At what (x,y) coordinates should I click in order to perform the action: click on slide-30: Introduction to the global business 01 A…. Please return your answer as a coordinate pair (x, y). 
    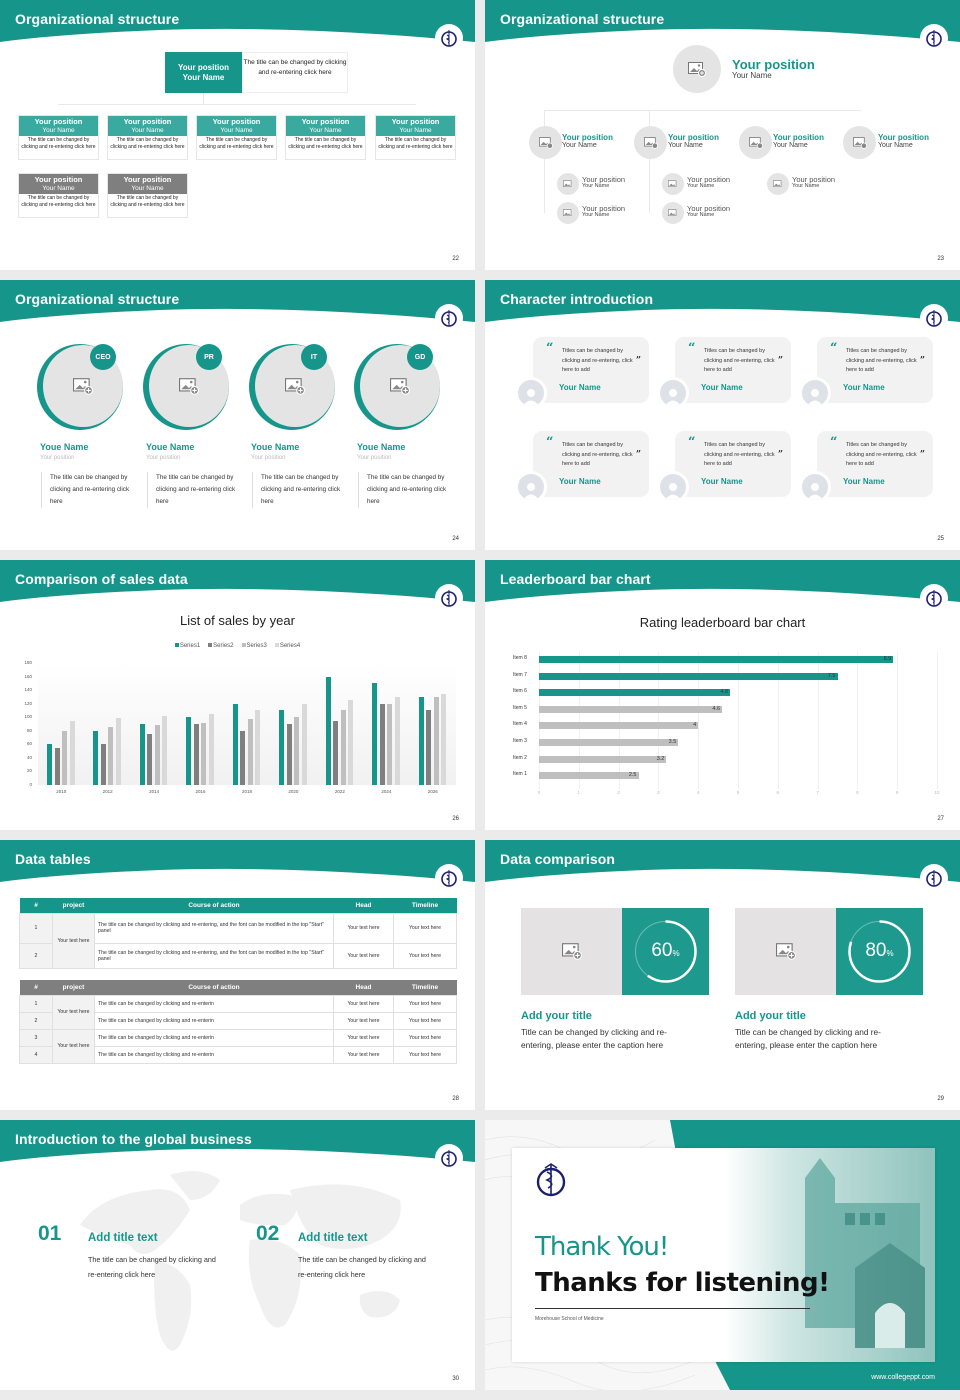
    Looking at the image, I should click on (237, 1255).